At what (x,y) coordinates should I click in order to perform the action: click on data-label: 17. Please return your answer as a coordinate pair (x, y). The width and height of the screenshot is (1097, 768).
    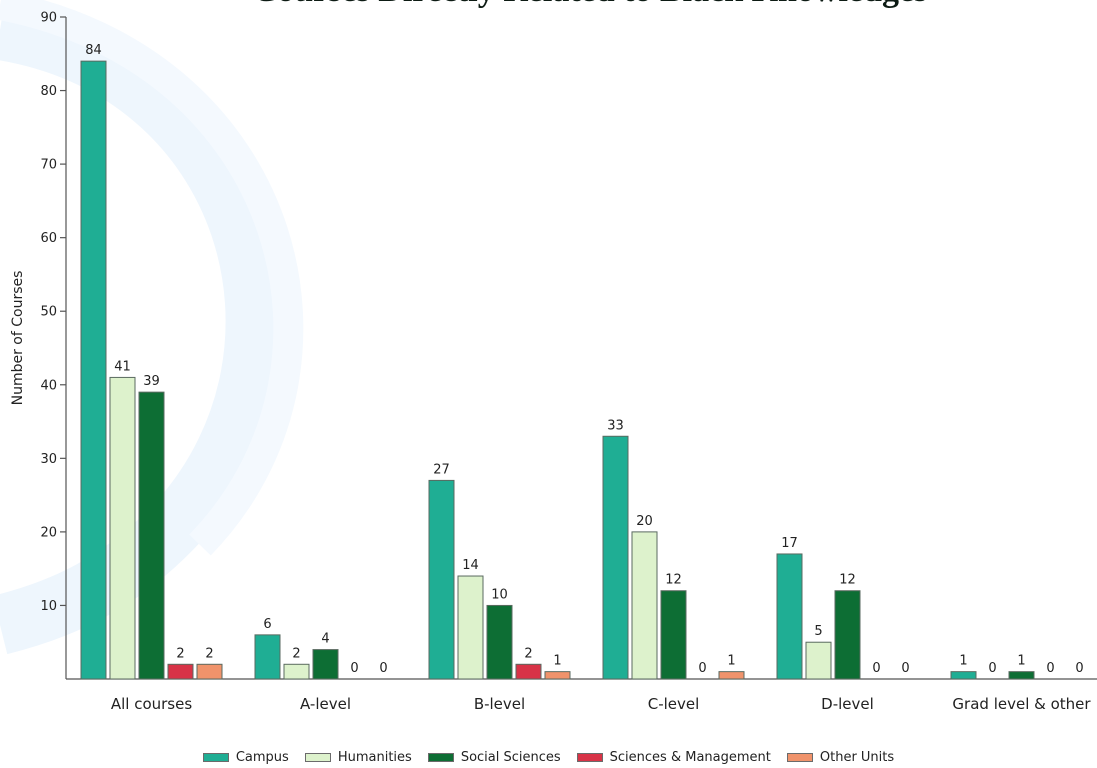
    Looking at the image, I should click on (789, 543).